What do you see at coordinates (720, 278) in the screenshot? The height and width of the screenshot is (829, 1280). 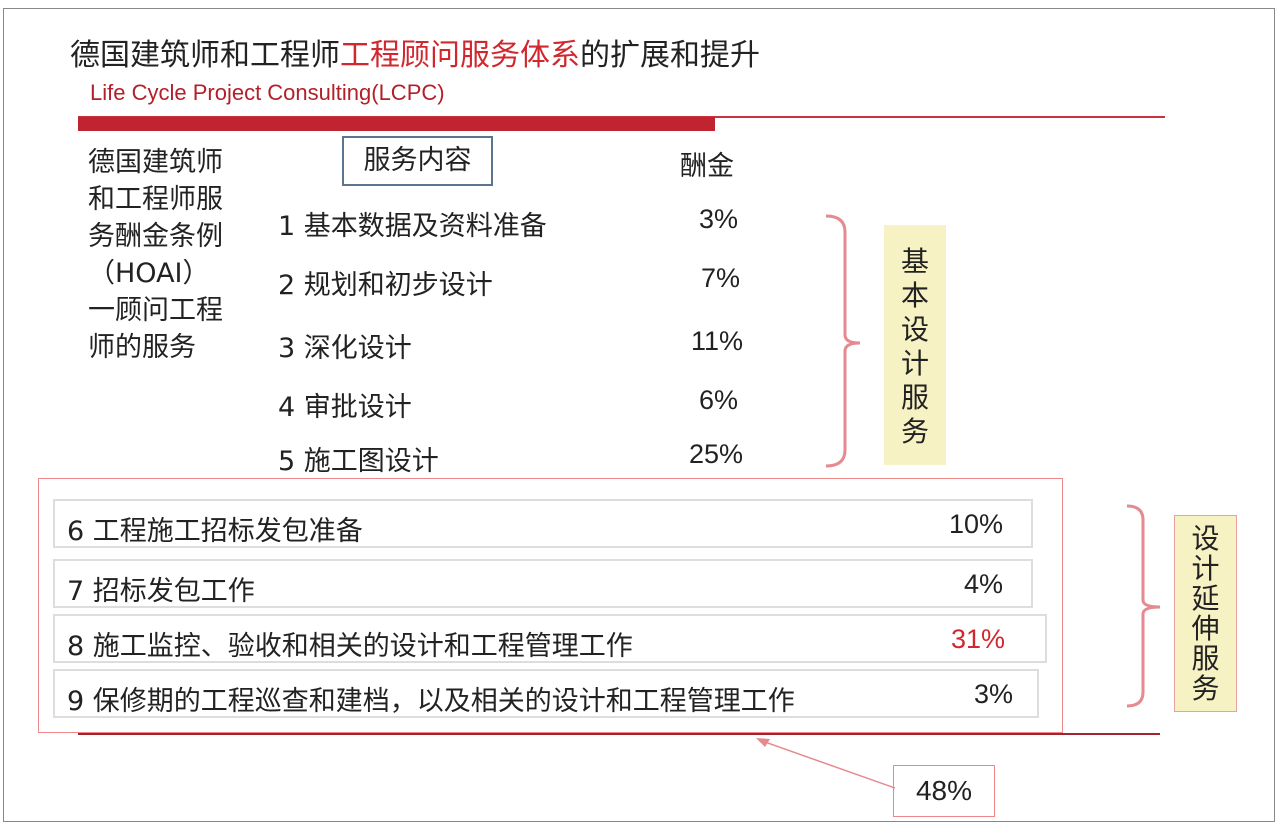 I see `basic-item-fee: 7%` at bounding box center [720, 278].